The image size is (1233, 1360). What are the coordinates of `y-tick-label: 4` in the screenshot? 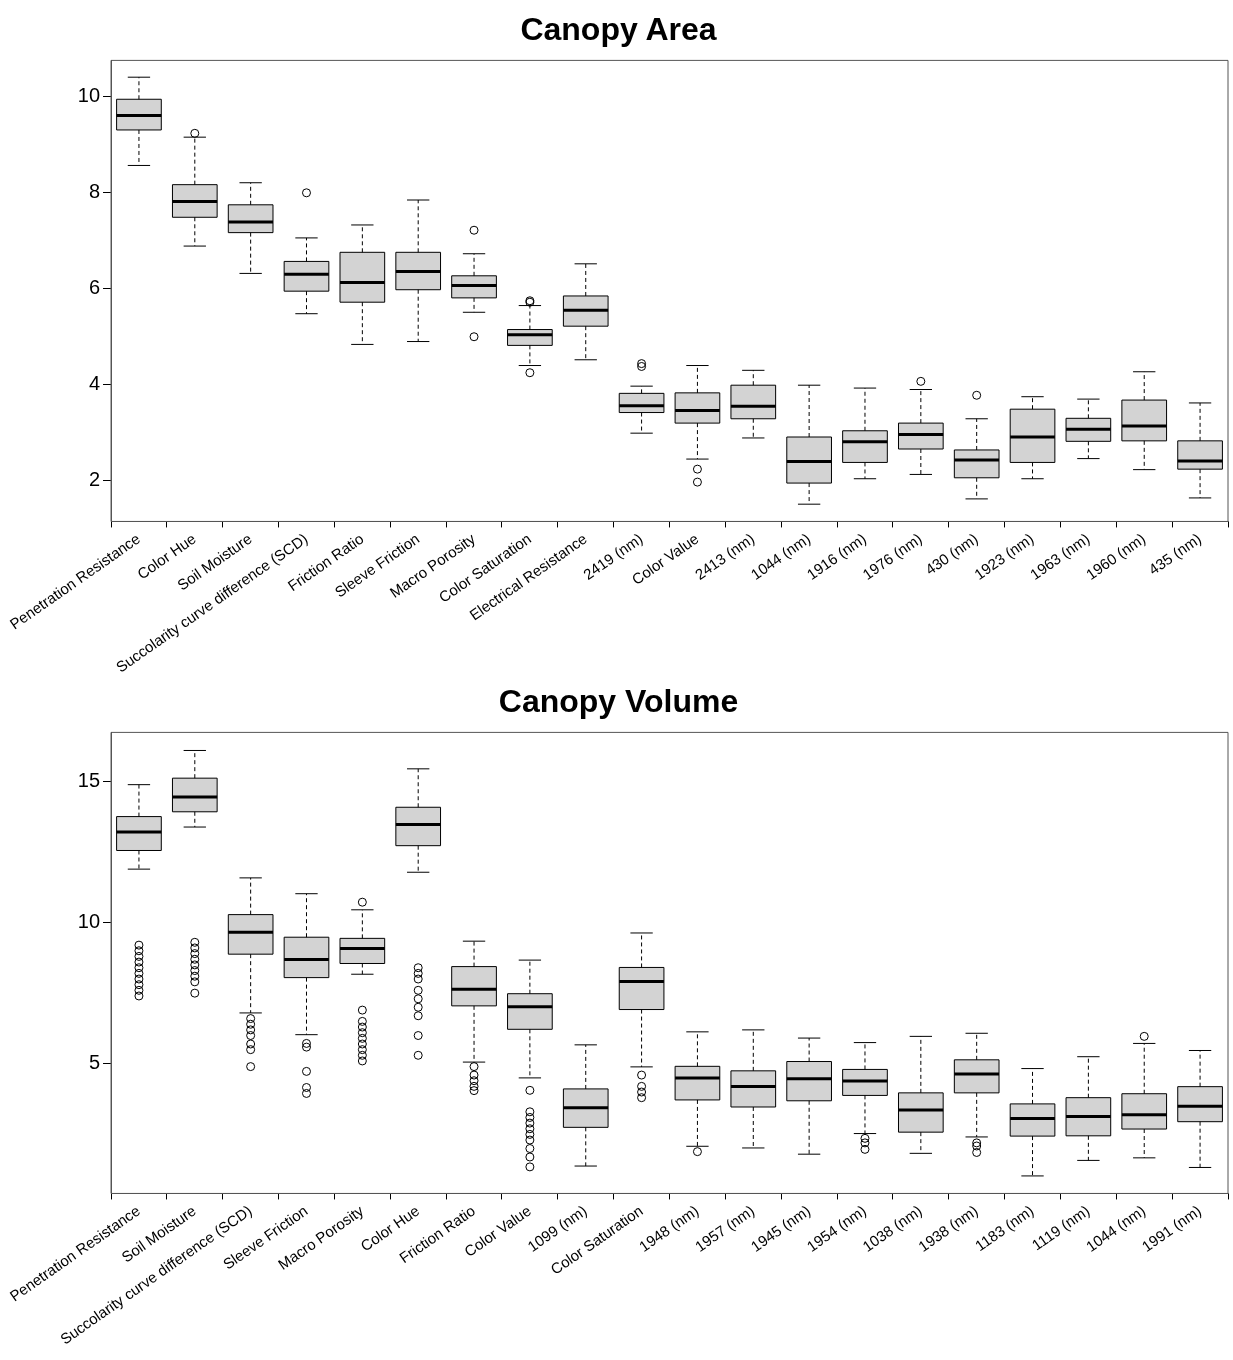 It's located at (94, 383).